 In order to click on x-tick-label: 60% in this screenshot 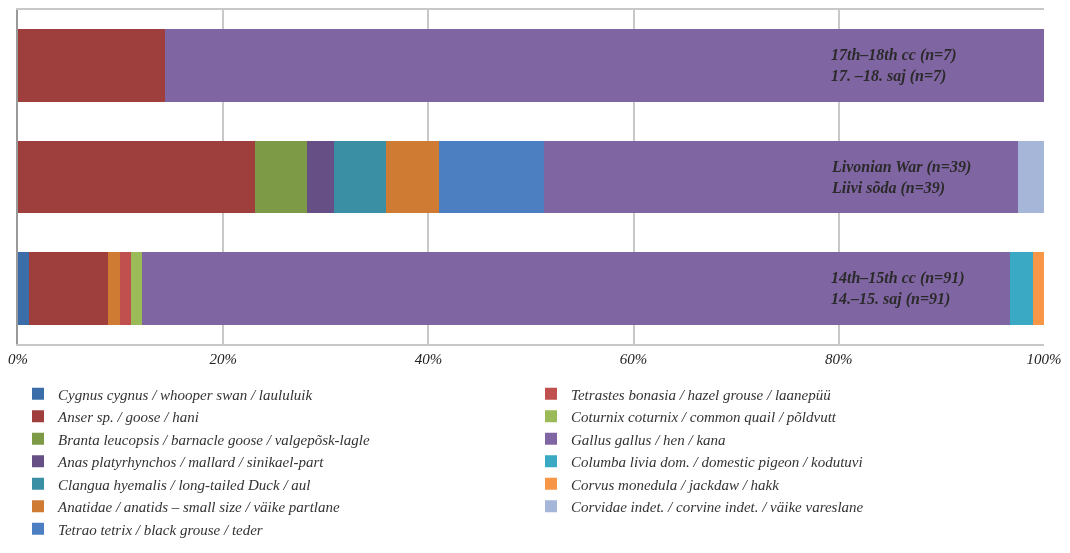, I will do `click(633, 359)`.